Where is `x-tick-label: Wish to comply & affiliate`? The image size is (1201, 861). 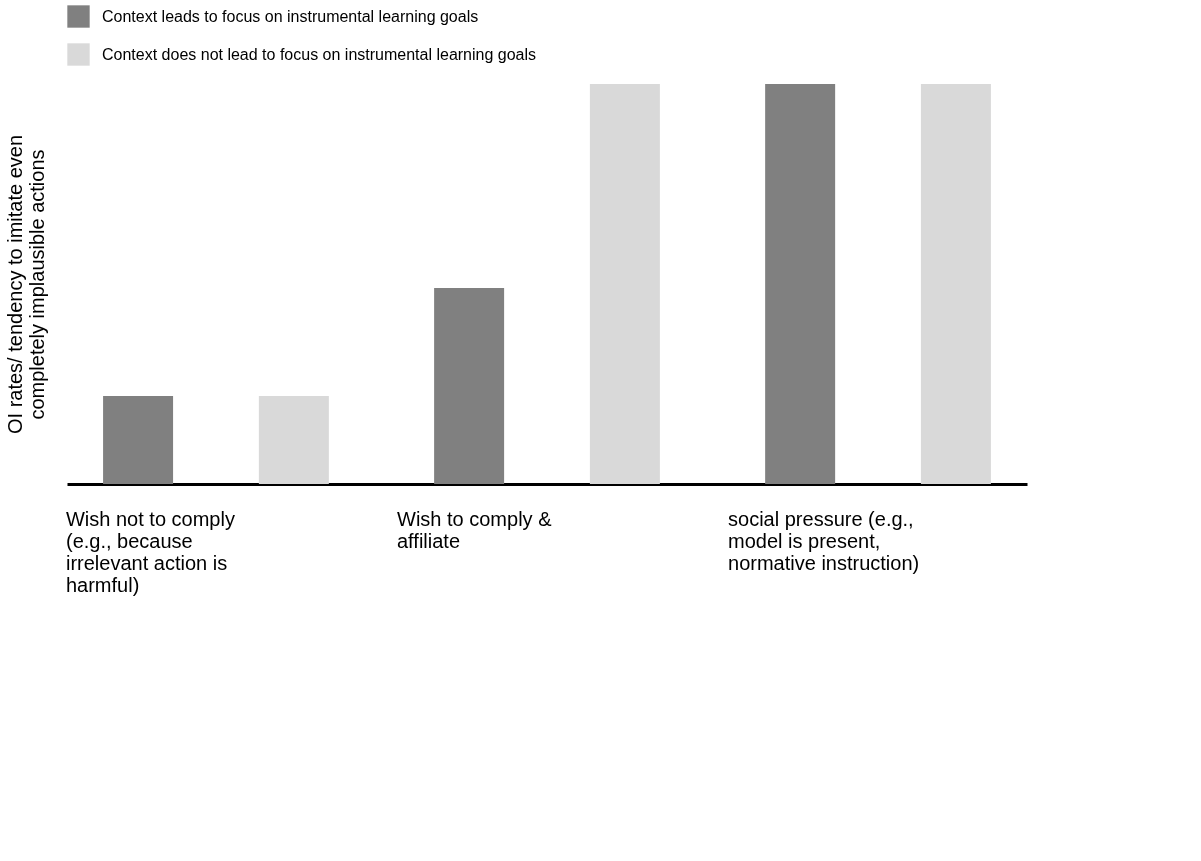 x-tick-label: Wish to comply & affiliate is located at coordinates (475, 529).